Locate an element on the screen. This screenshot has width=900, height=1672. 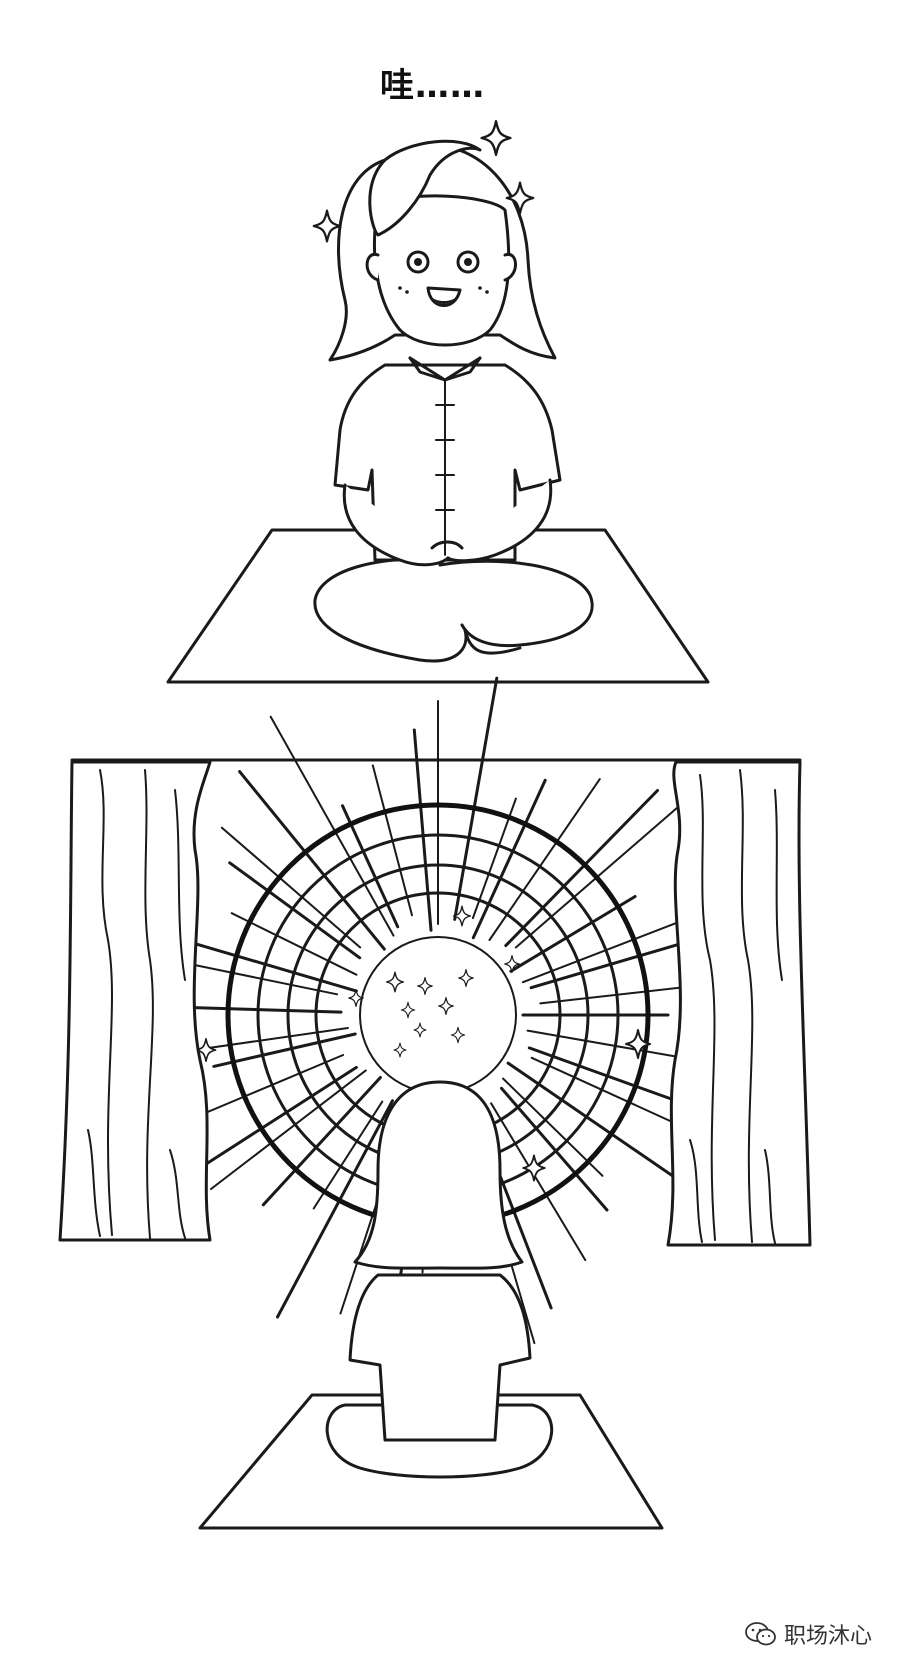
seated-woman-front is located at coordinates (445, 353).